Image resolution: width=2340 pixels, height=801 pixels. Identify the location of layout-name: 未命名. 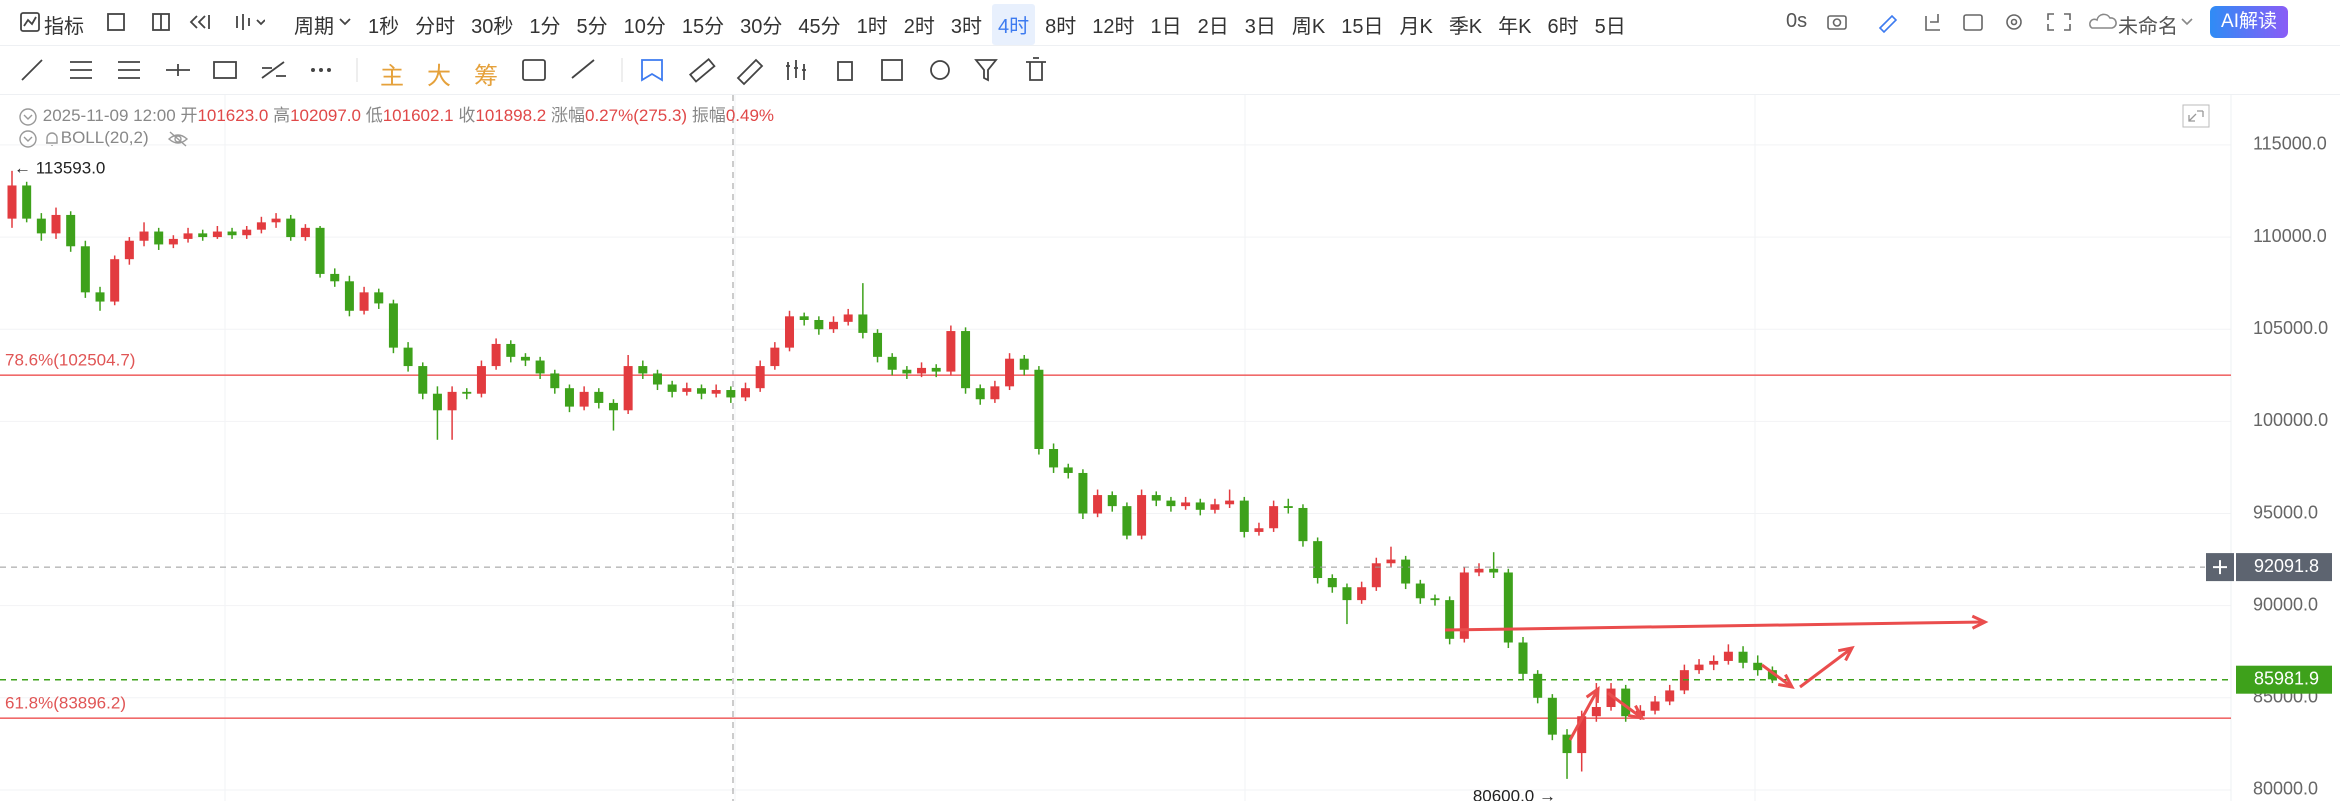
(2148, 27).